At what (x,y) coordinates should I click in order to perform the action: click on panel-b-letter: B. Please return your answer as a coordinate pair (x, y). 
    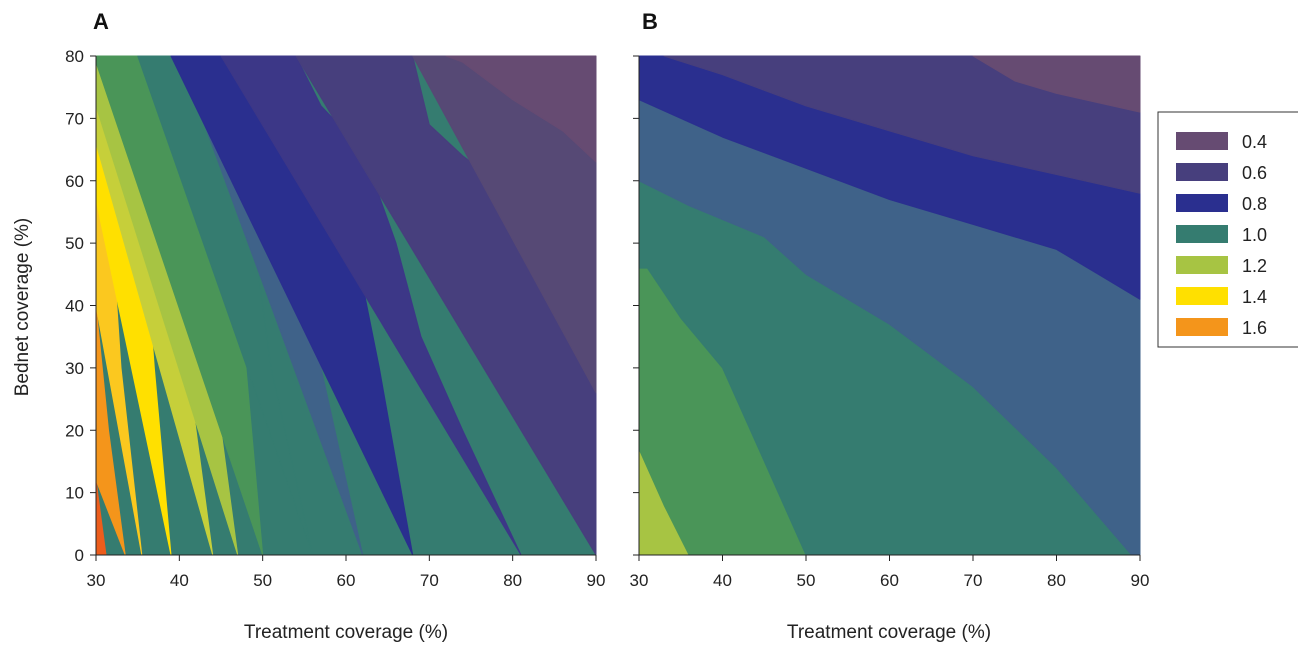
    Looking at the image, I should click on (650, 21).